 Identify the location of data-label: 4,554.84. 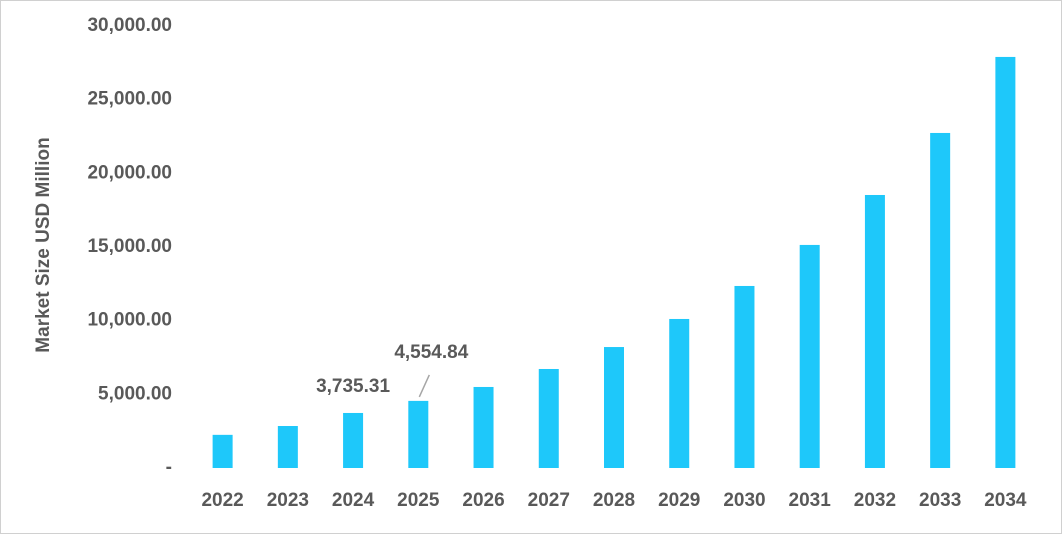
(431, 352).